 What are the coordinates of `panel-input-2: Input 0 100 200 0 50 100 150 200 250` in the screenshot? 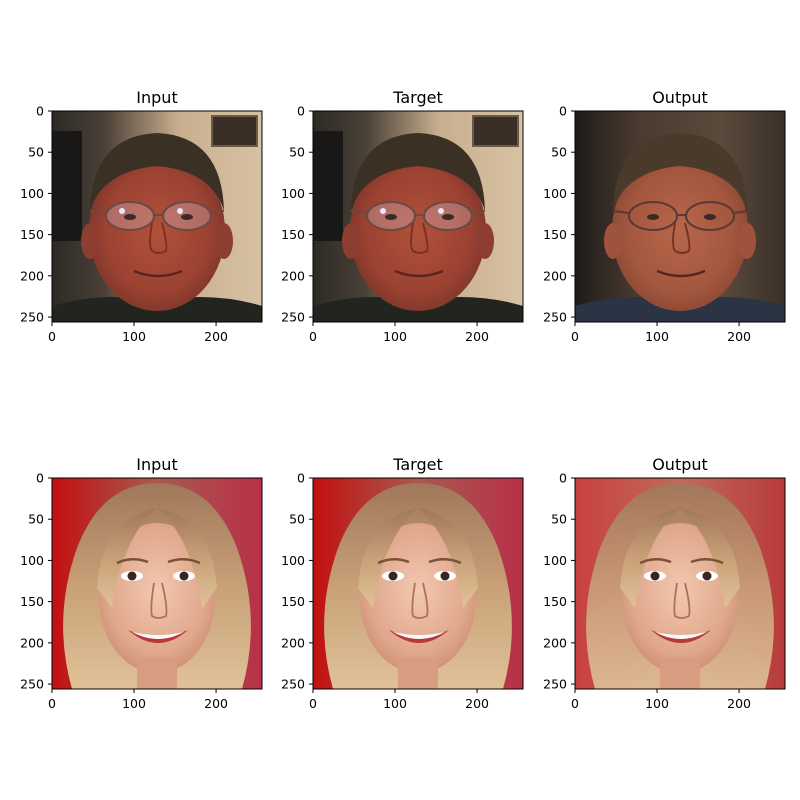 It's located at (141, 583).